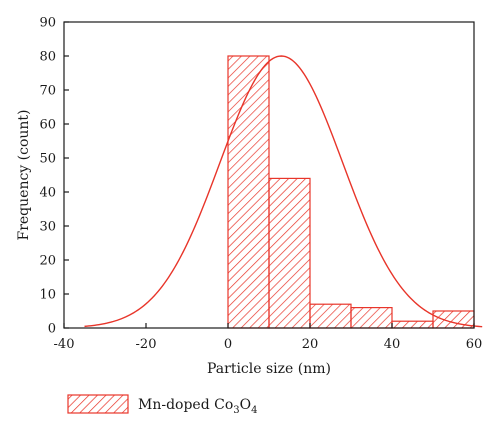 The width and height of the screenshot is (500, 431). Describe the element at coordinates (47, 227) in the screenshot. I see `y-tick-label-3: 30` at that location.